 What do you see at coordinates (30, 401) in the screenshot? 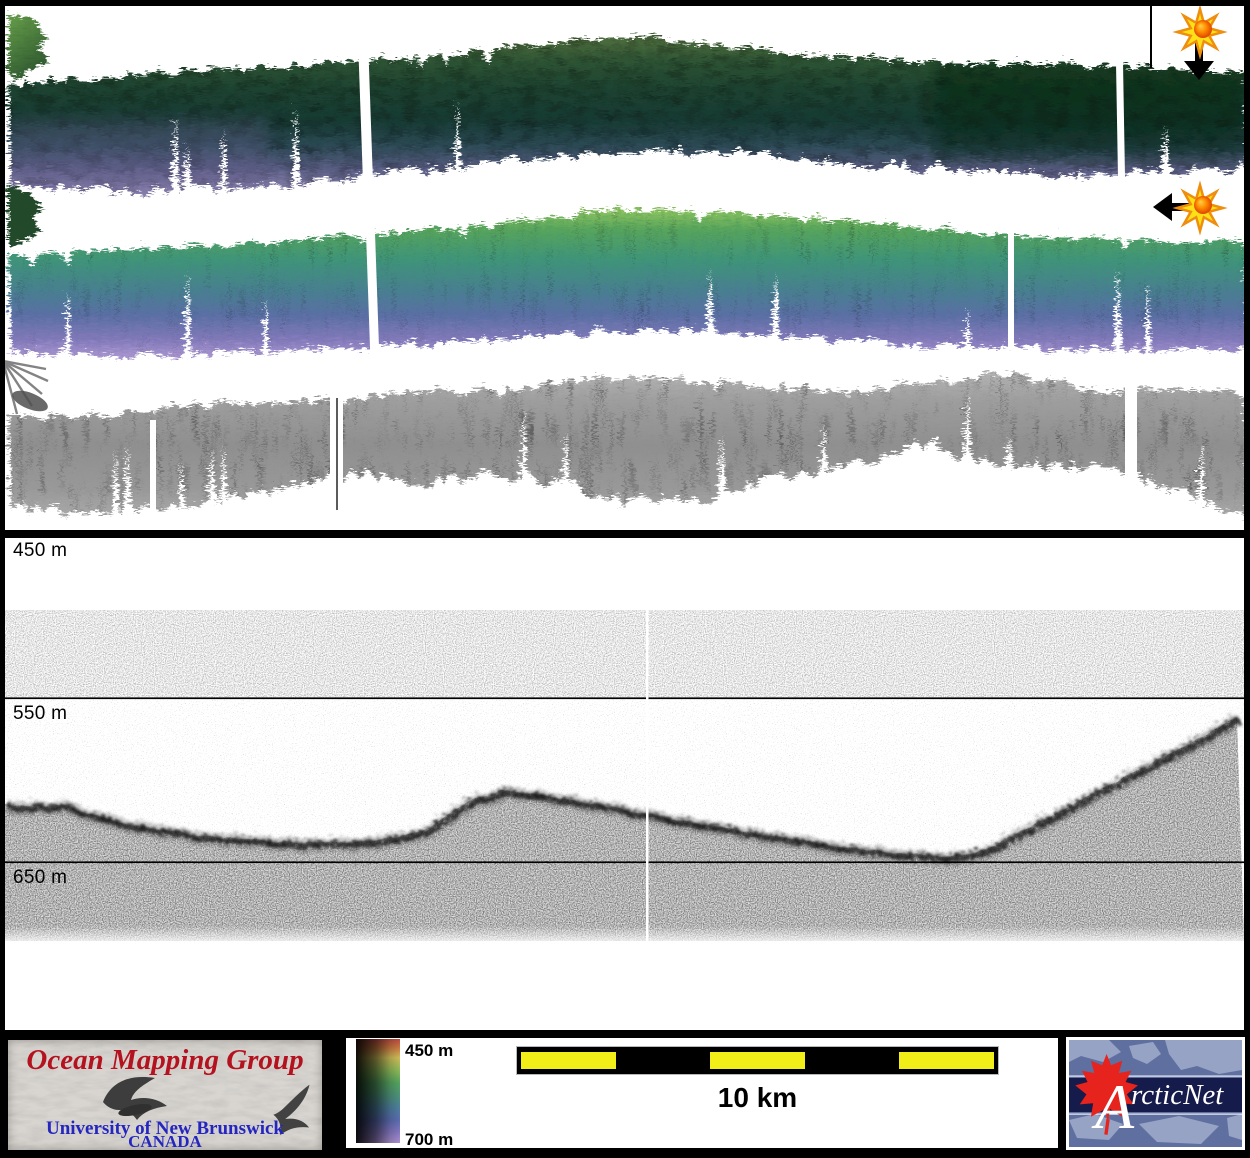
I see `fan-blob` at bounding box center [30, 401].